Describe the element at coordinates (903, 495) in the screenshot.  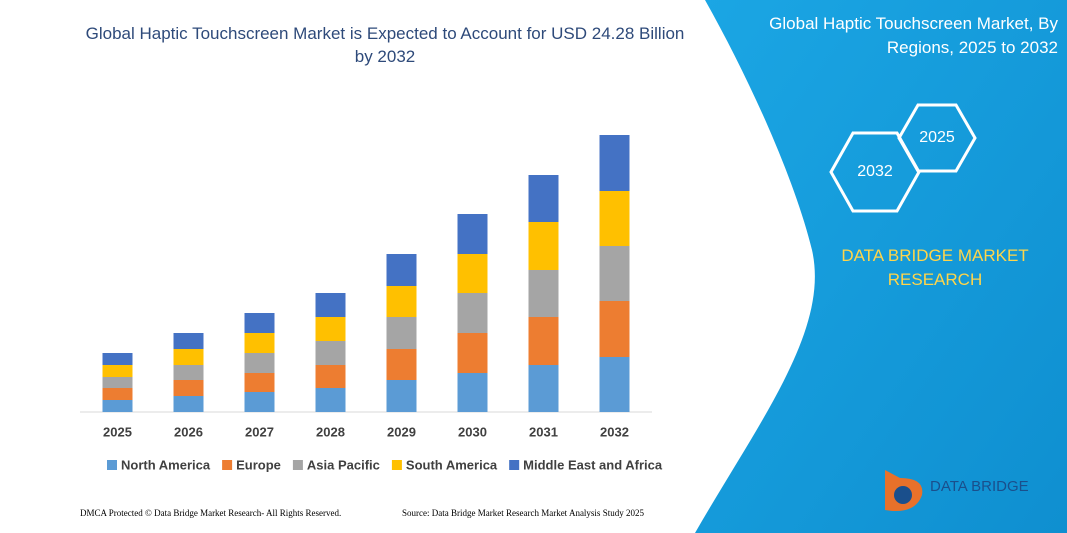
I see `logo-icon` at that location.